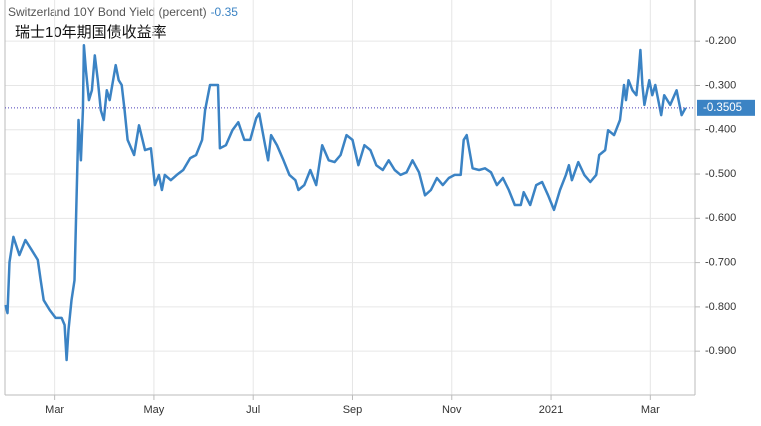 This screenshot has width=761, height=426. Describe the element at coordinates (722, 108) in the screenshot. I see `last-value-label: -0.3505` at that location.